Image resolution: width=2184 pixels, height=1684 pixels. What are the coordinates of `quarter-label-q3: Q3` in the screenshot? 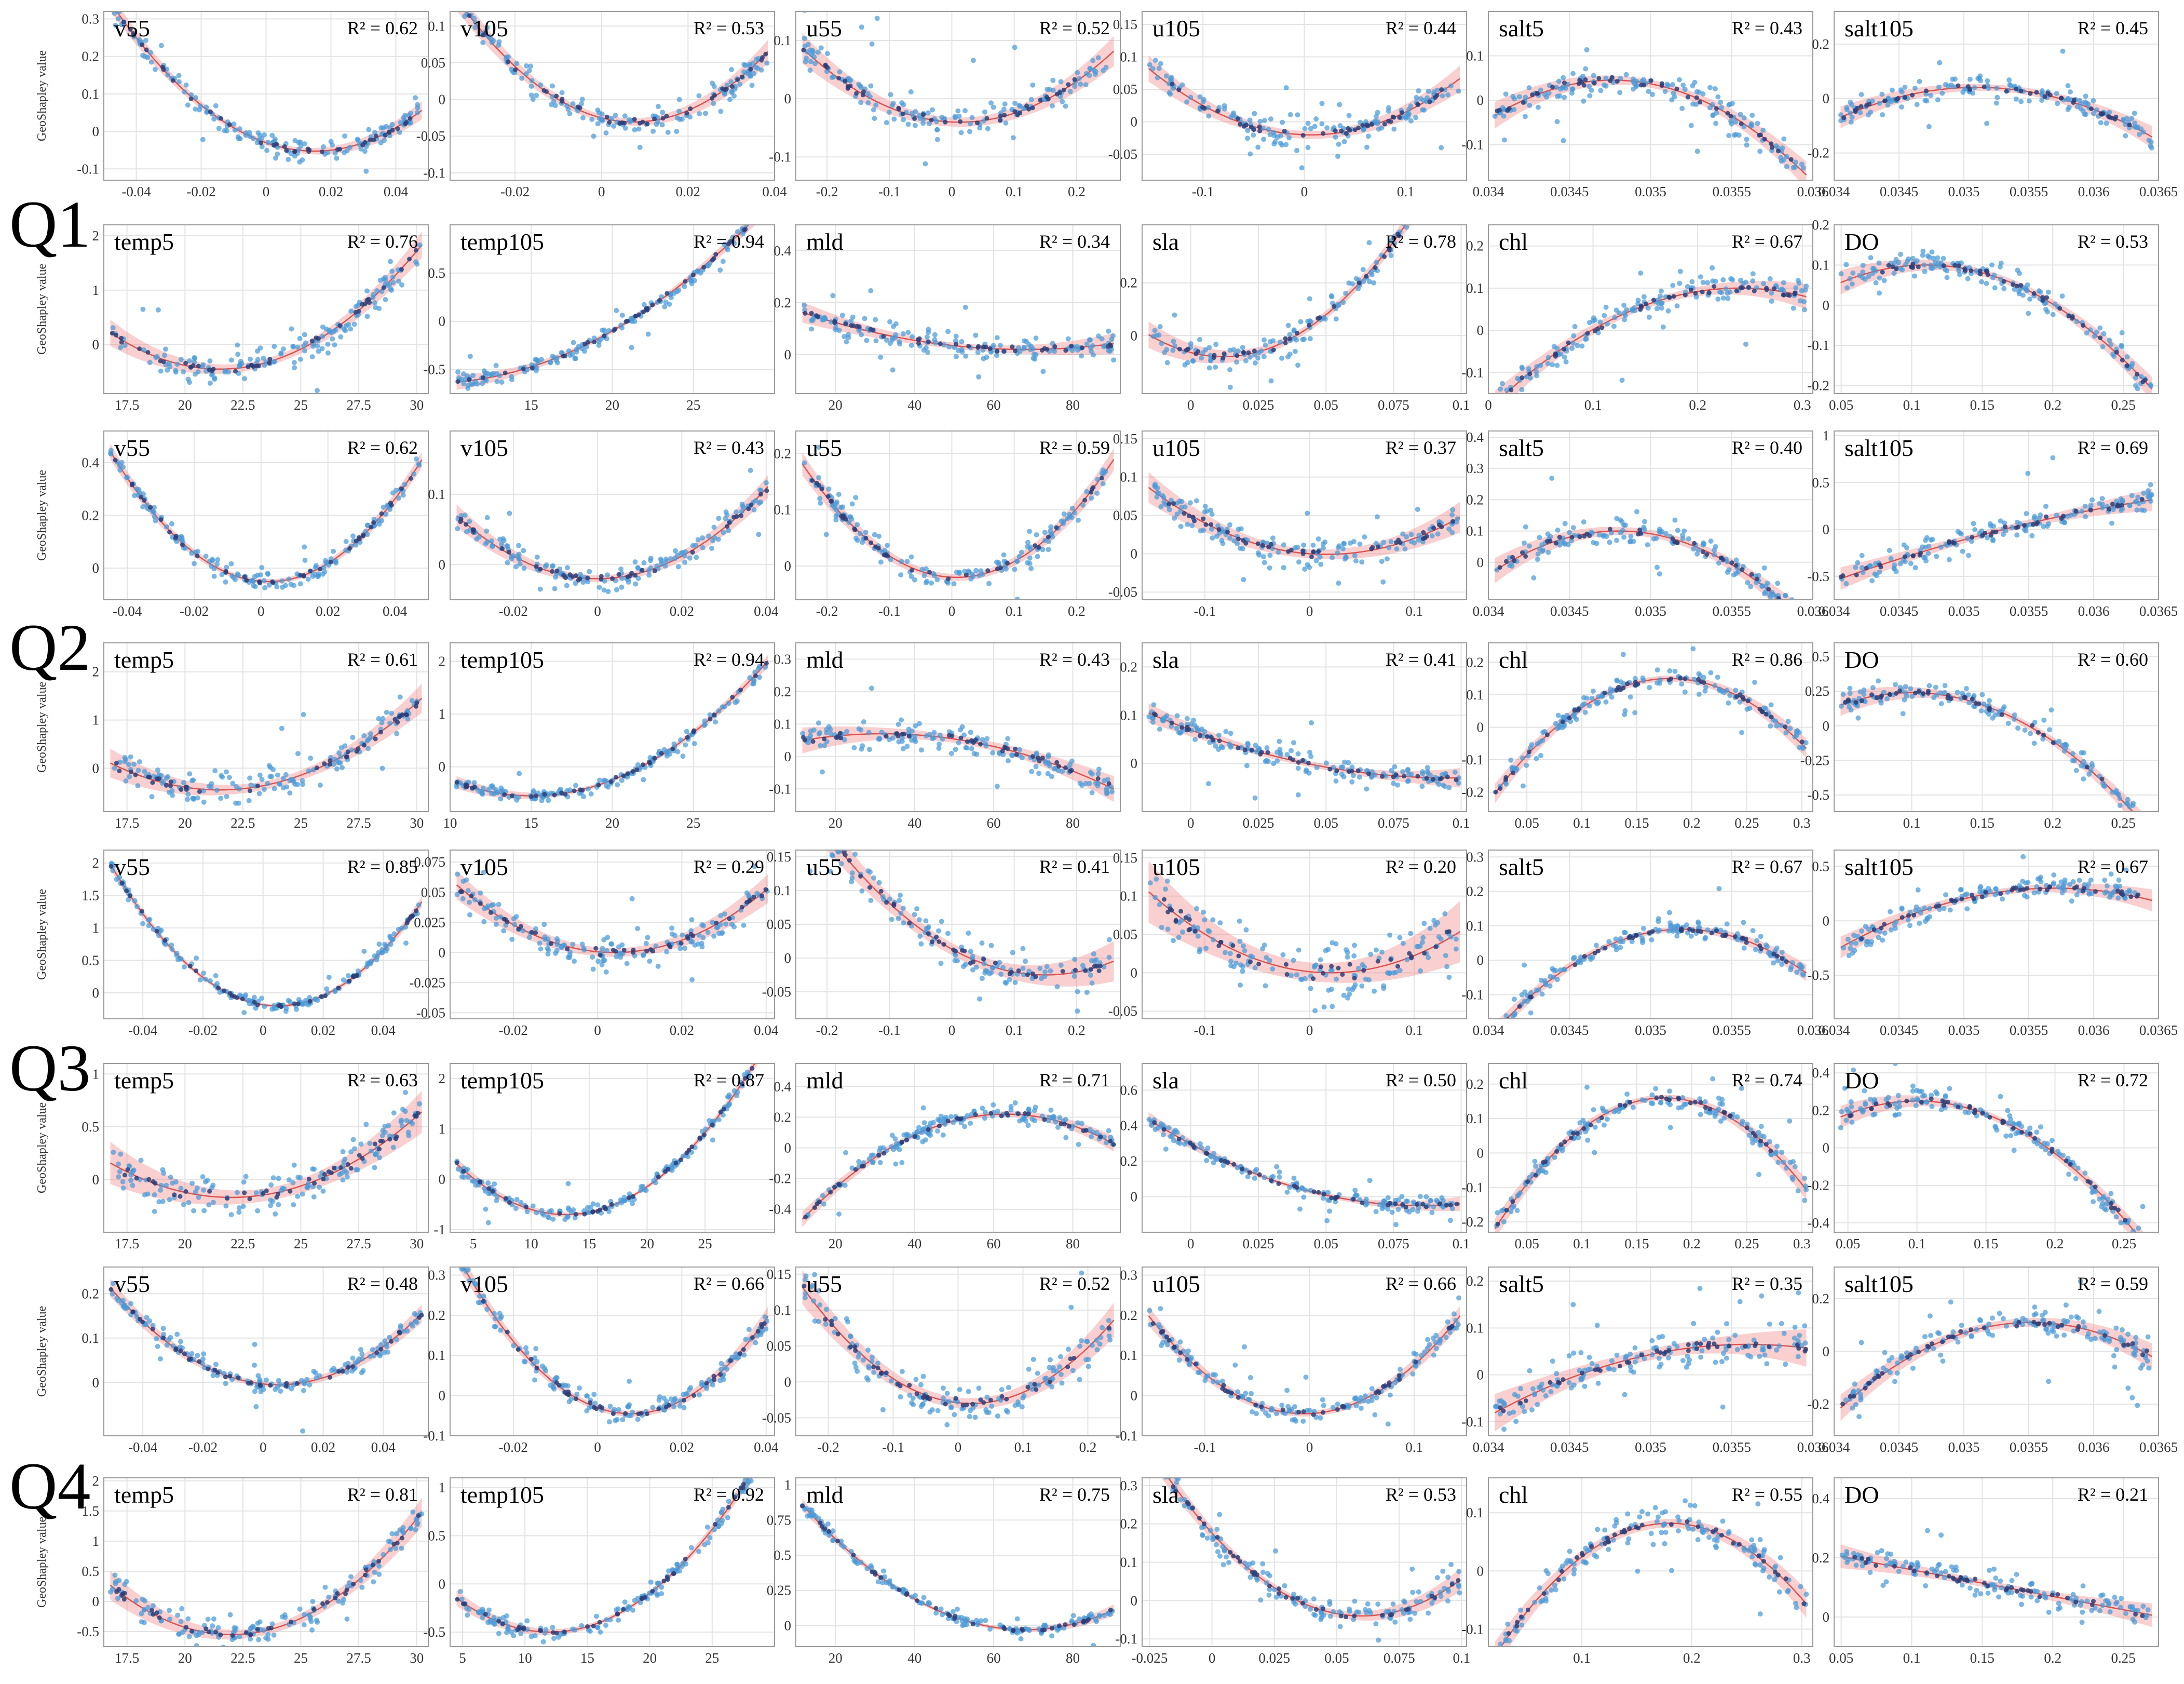 It's located at (49, 1068).